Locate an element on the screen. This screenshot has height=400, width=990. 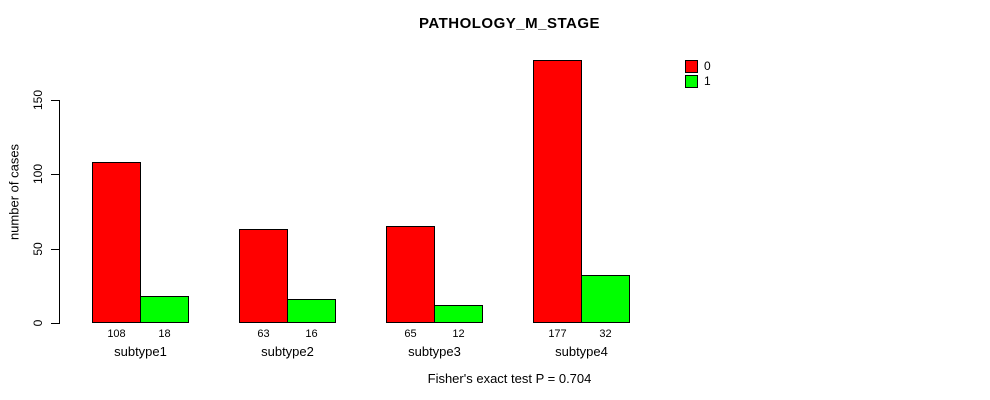
y-axis-tick-label-text: 50 is located at coordinates (38, 248).